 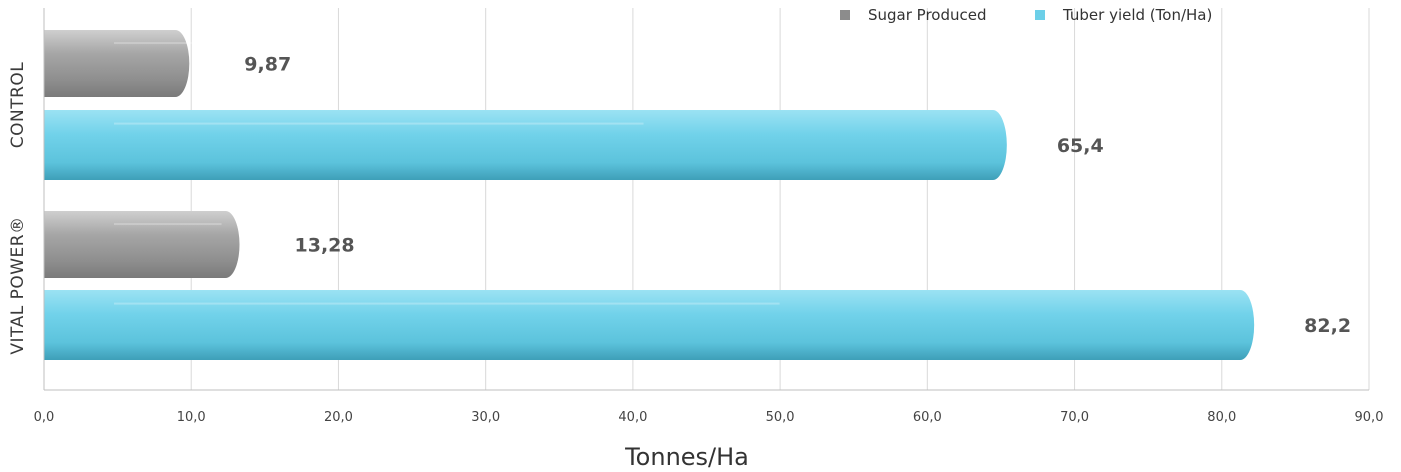 I want to click on category-label: VITAL POWER®, so click(x=18, y=285).